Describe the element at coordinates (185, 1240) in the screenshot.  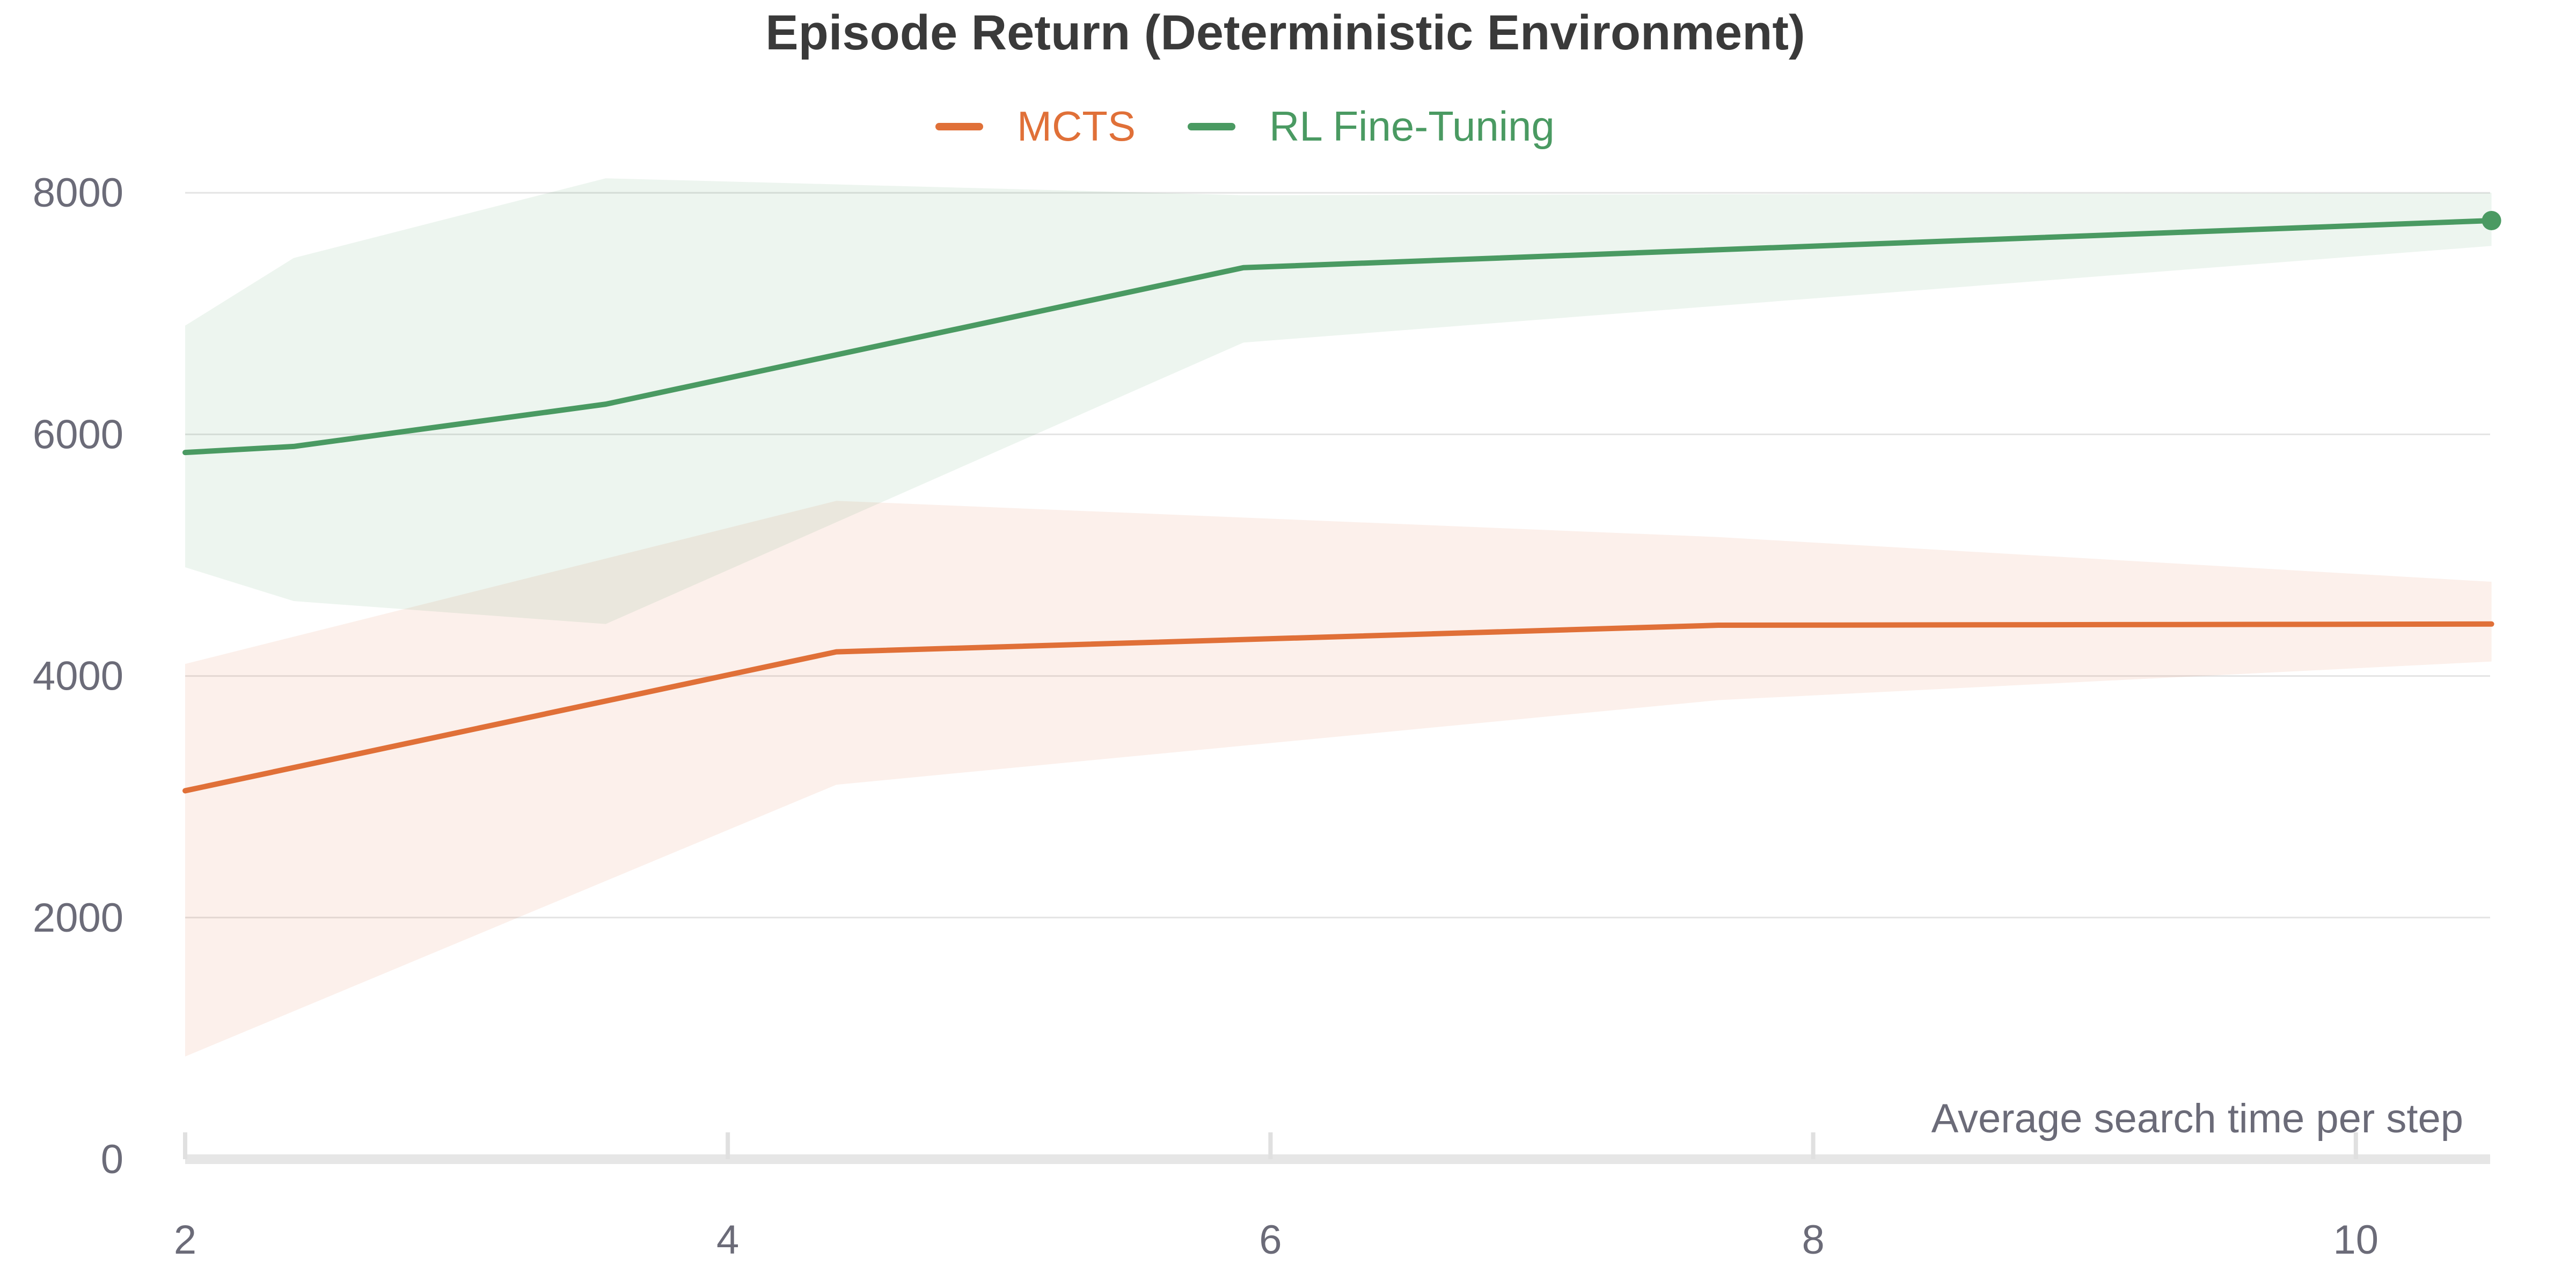
I see `x-tick-label-2: 2` at that location.